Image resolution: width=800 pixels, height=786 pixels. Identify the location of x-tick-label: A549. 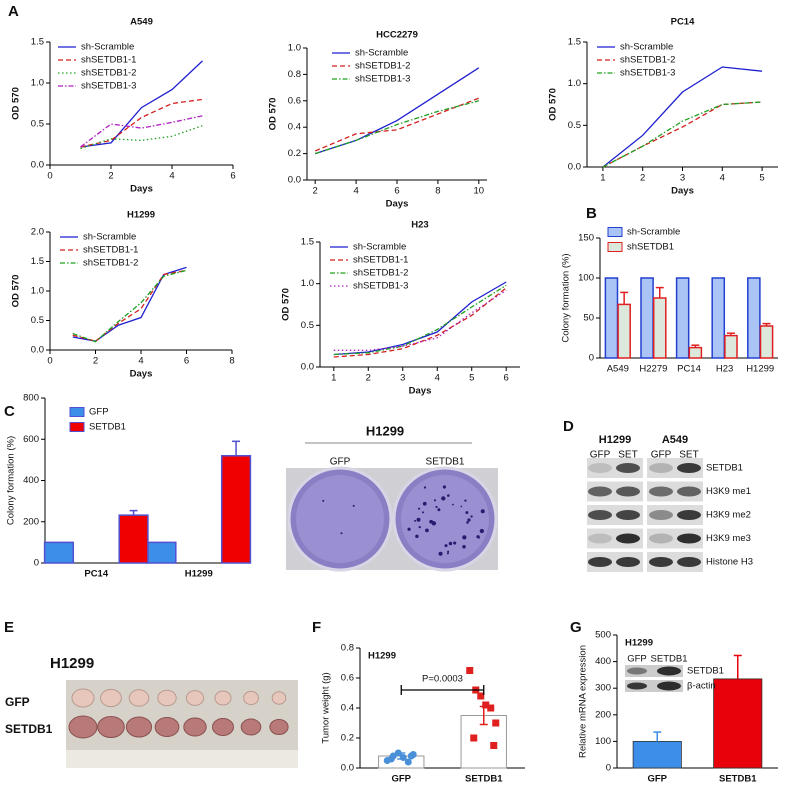
(618, 369).